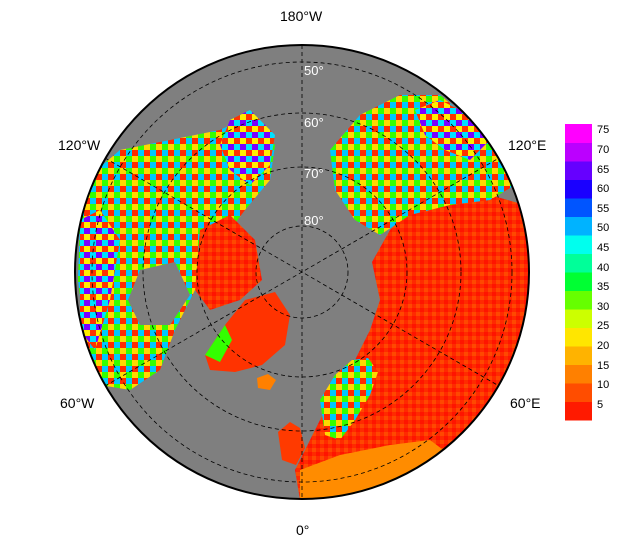  What do you see at coordinates (247, 147) in the screenshot?
I see `land-alaska` at bounding box center [247, 147].